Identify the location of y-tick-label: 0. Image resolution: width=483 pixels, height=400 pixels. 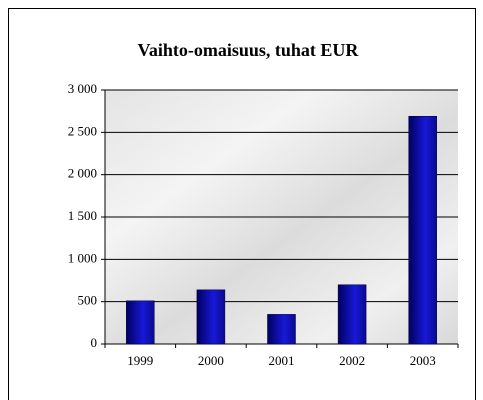
(94, 342).